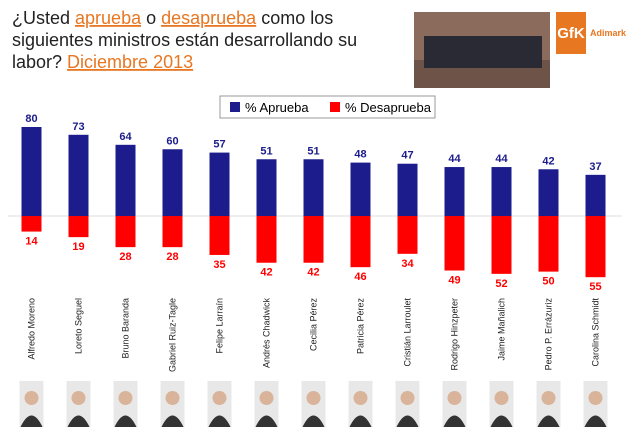 Image resolution: width=630 pixels, height=439 pixels. Describe the element at coordinates (596, 332) in the screenshot. I see `x-tick-label: Carolina Schmidt` at that location.